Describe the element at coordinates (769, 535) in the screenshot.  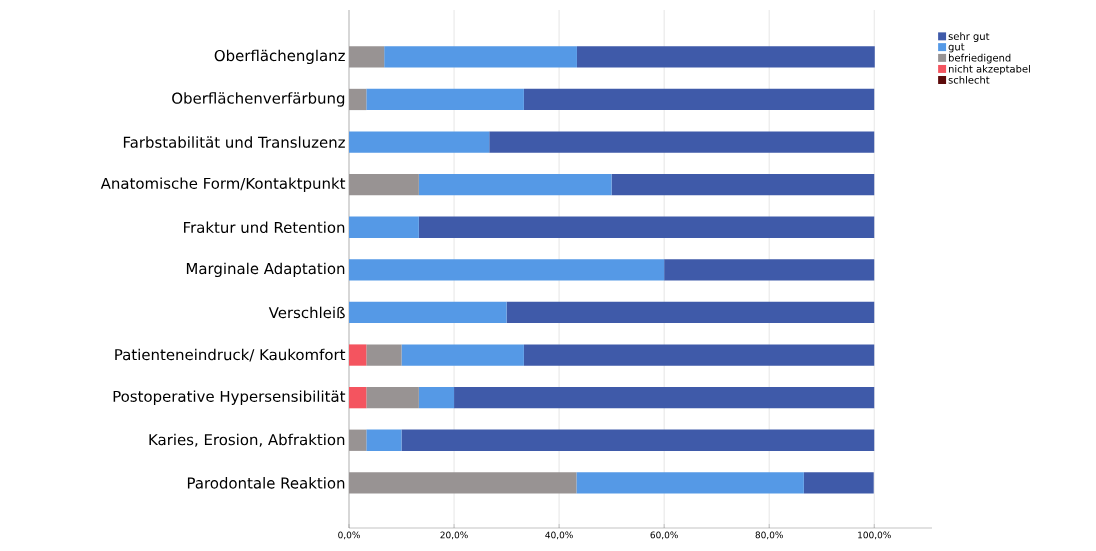
I see `x-tick-label: 80,0%` at that location.